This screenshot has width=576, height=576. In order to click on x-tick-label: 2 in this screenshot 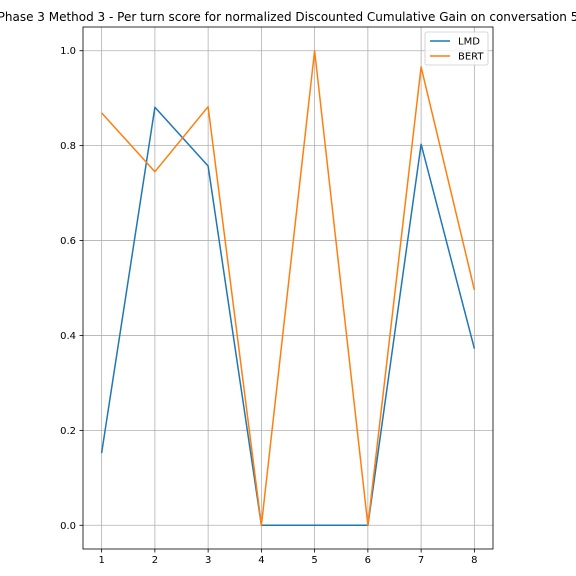, I will do `click(155, 560)`.